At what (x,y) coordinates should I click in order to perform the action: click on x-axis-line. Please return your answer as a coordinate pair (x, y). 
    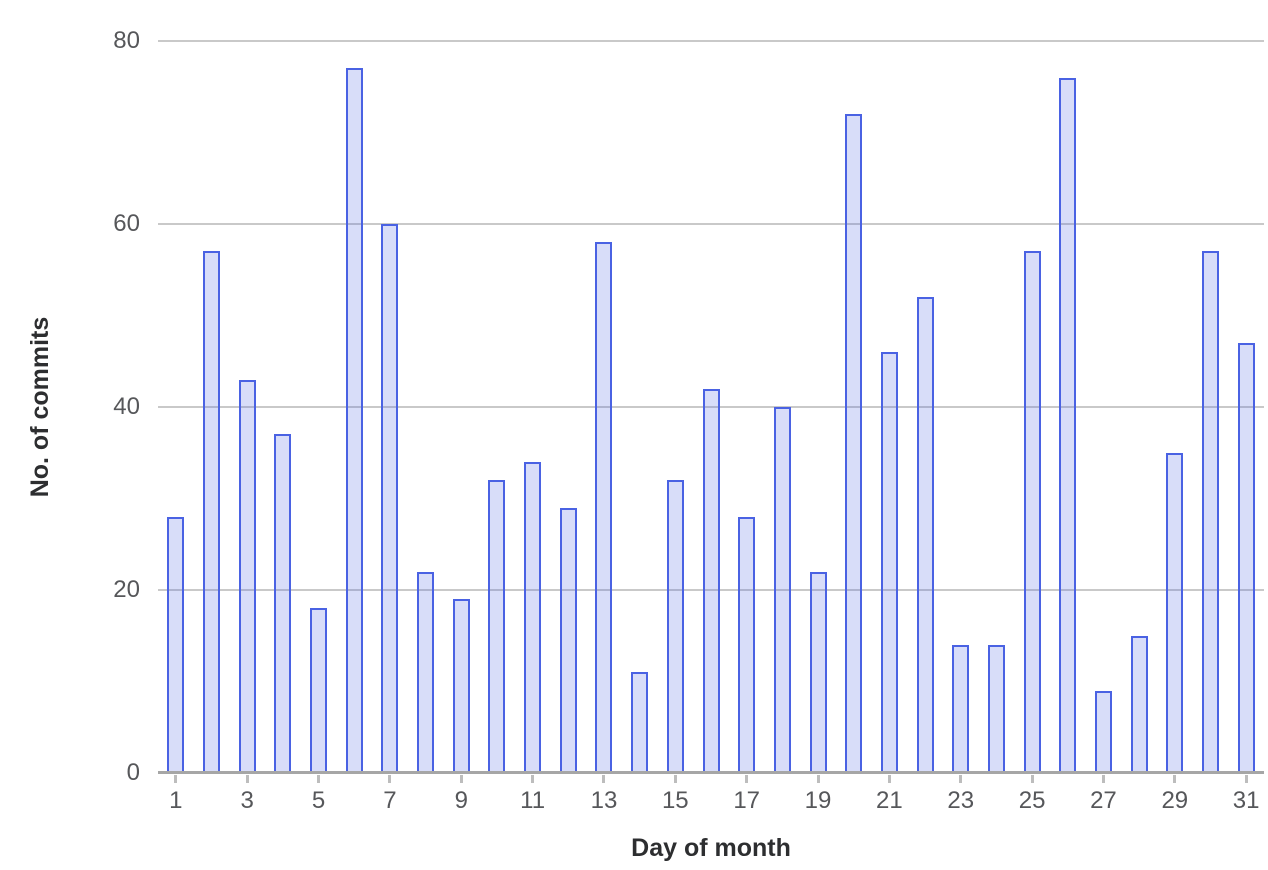
    Looking at the image, I should click on (711, 772).